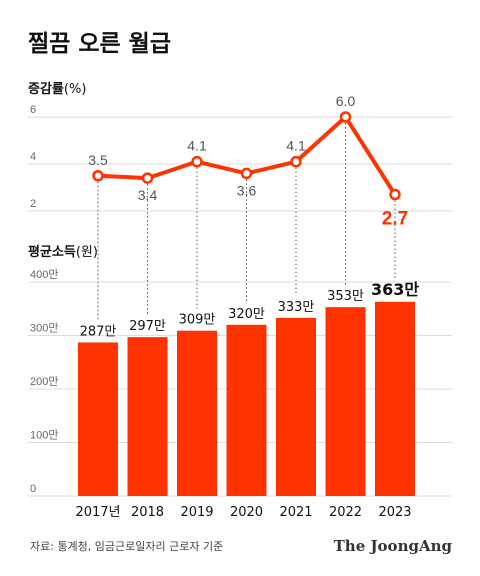 Image resolution: width=480 pixels, height=576 pixels. I want to click on line-value-label: 3.6, so click(247, 190).